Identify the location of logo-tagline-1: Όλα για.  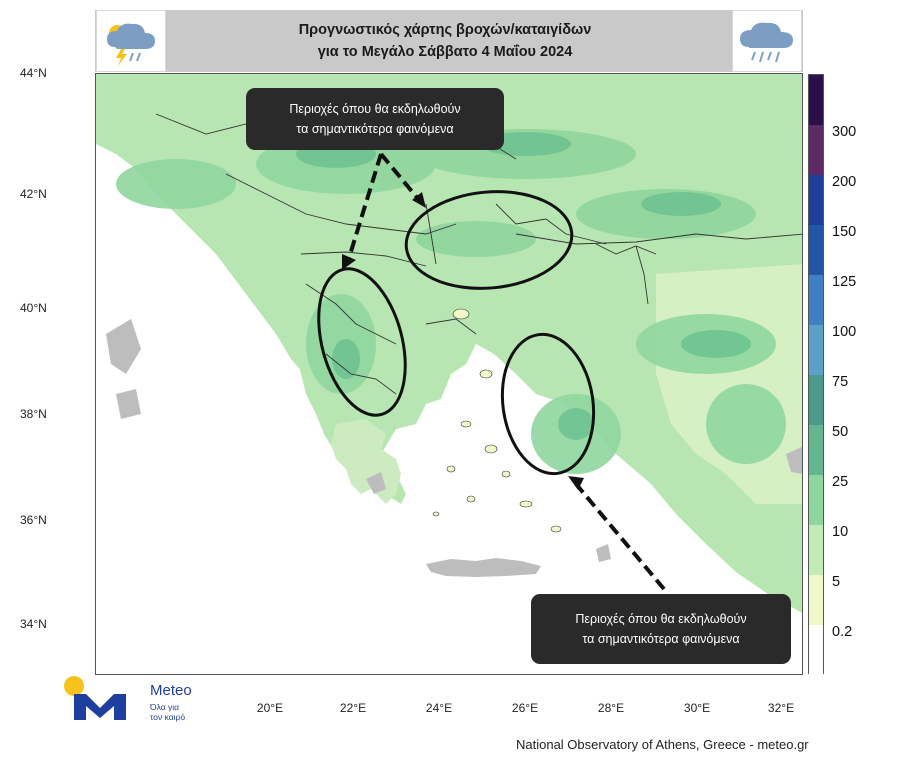
(165, 707).